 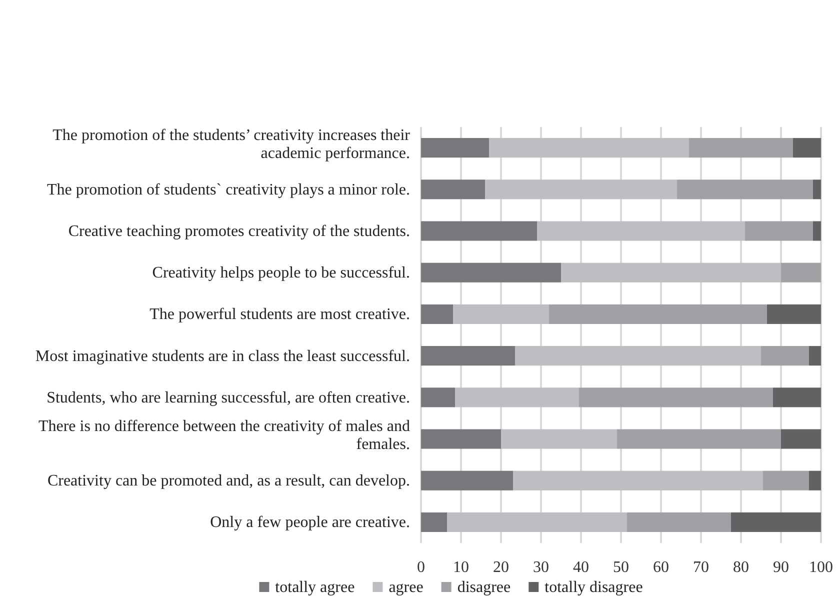 What do you see at coordinates (280, 314) in the screenshot?
I see `y-tick-label: The powerful students are most creative.` at bounding box center [280, 314].